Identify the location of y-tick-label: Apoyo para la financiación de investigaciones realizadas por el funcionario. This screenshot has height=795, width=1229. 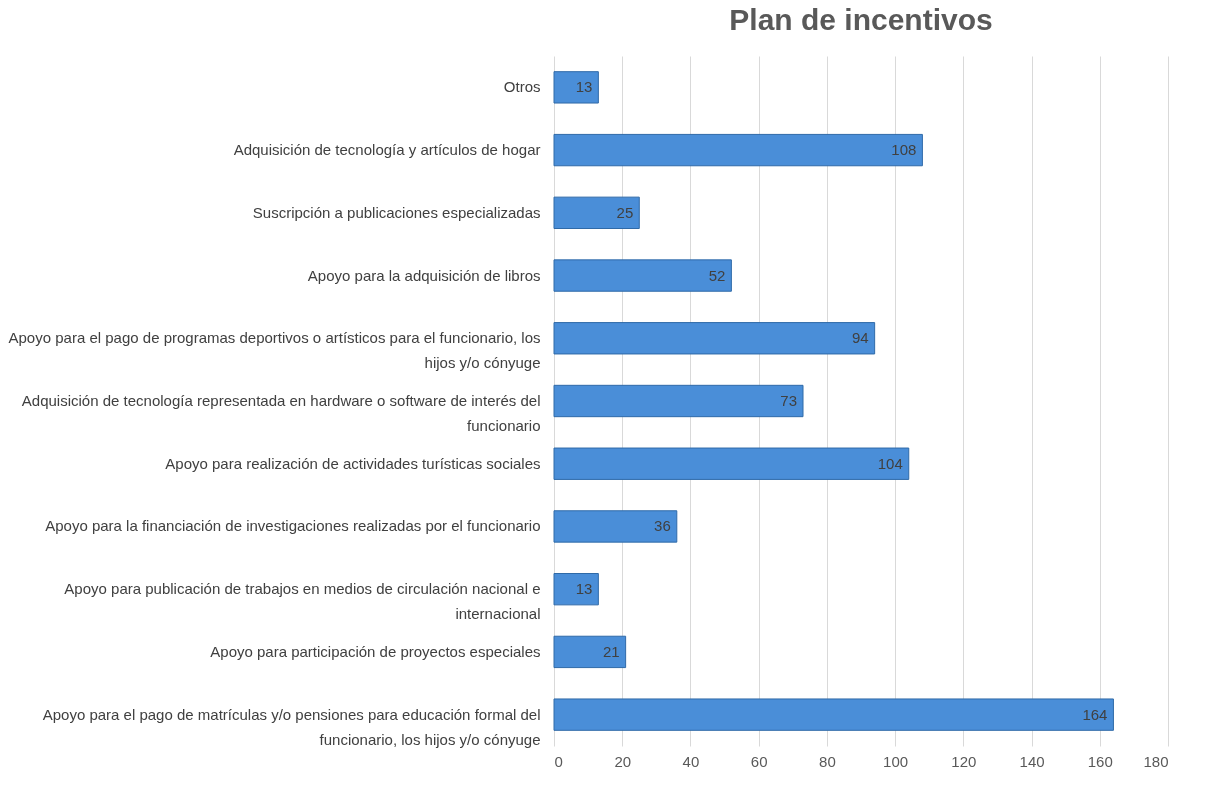
(293, 526).